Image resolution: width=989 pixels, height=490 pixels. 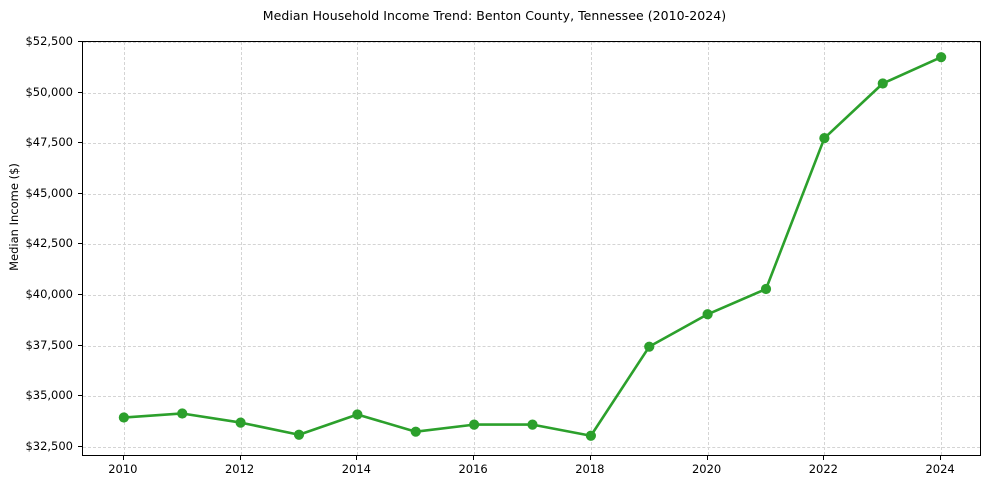 I want to click on x-tick-label: 2012, so click(x=239, y=469).